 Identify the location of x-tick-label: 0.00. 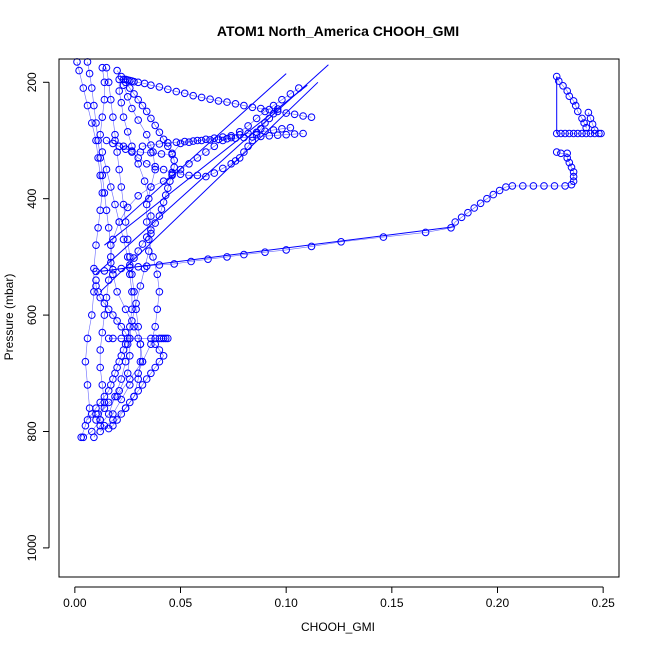
(75, 603).